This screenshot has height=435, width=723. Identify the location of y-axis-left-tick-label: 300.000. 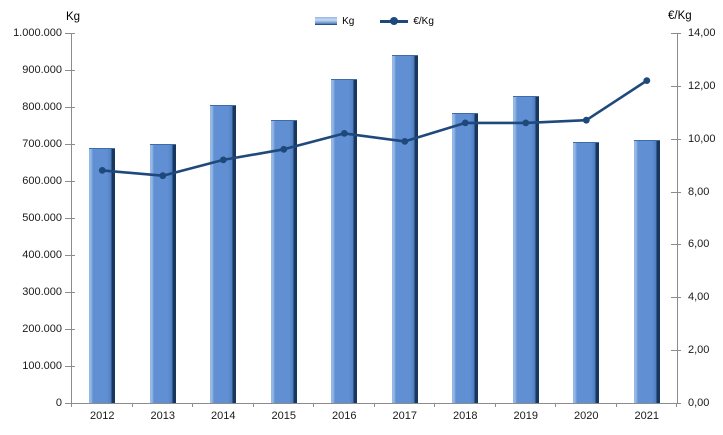
(42, 292).